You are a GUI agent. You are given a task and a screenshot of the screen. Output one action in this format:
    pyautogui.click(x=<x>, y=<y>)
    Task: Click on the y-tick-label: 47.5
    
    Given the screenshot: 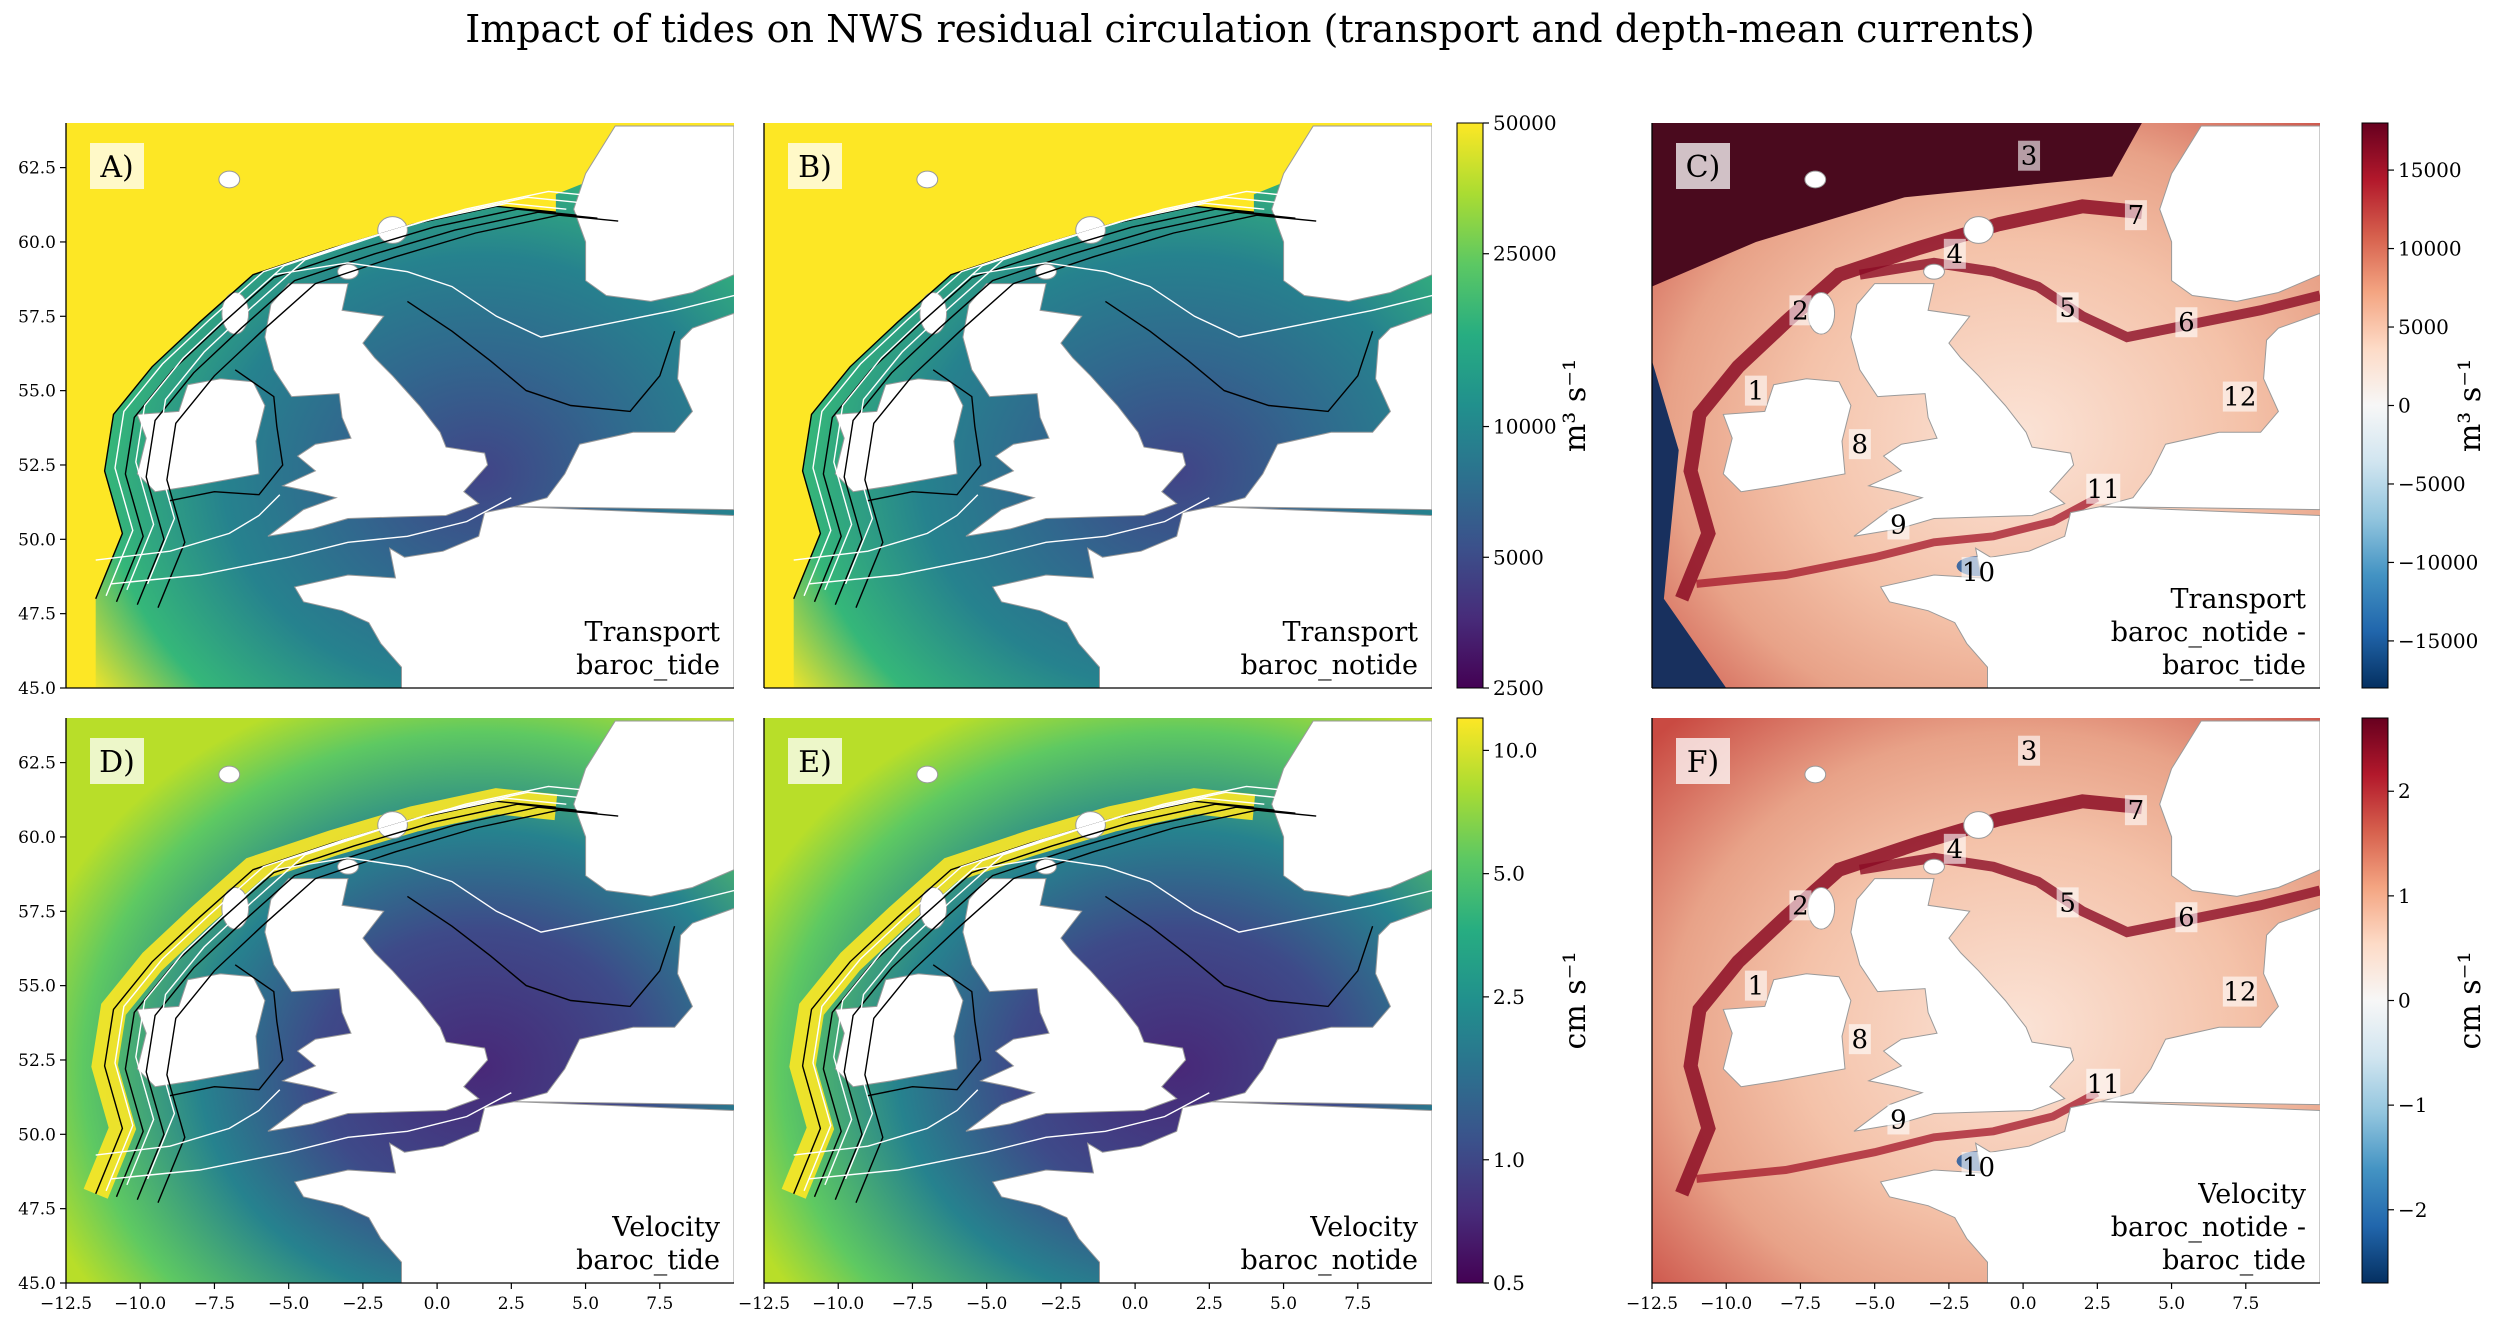 What is the action you would take?
    pyautogui.click(x=37, y=1210)
    